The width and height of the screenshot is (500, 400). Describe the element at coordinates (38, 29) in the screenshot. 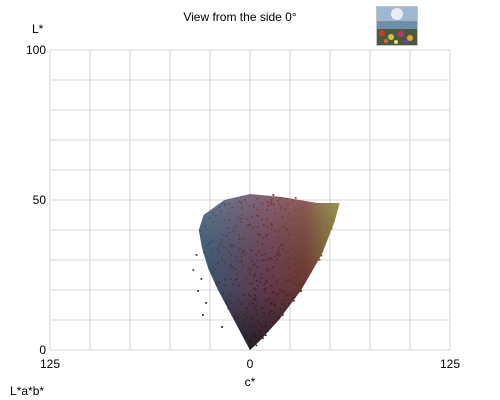

I see `y-axis-label: L*` at that location.